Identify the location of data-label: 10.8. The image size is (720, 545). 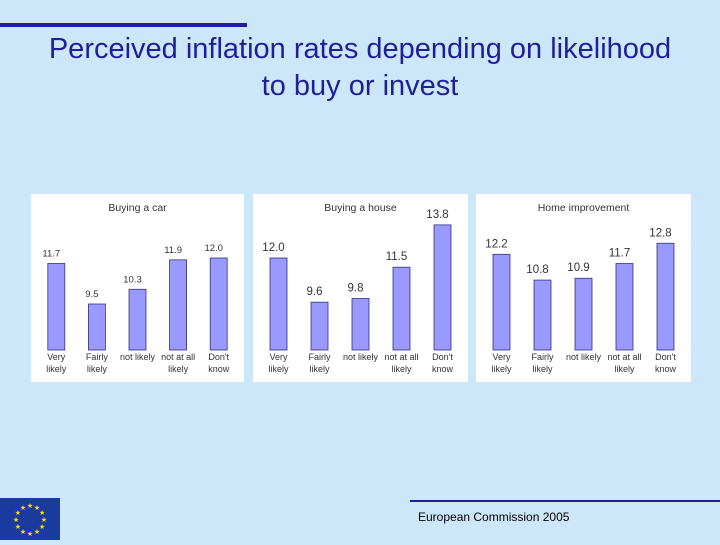
(537, 270).